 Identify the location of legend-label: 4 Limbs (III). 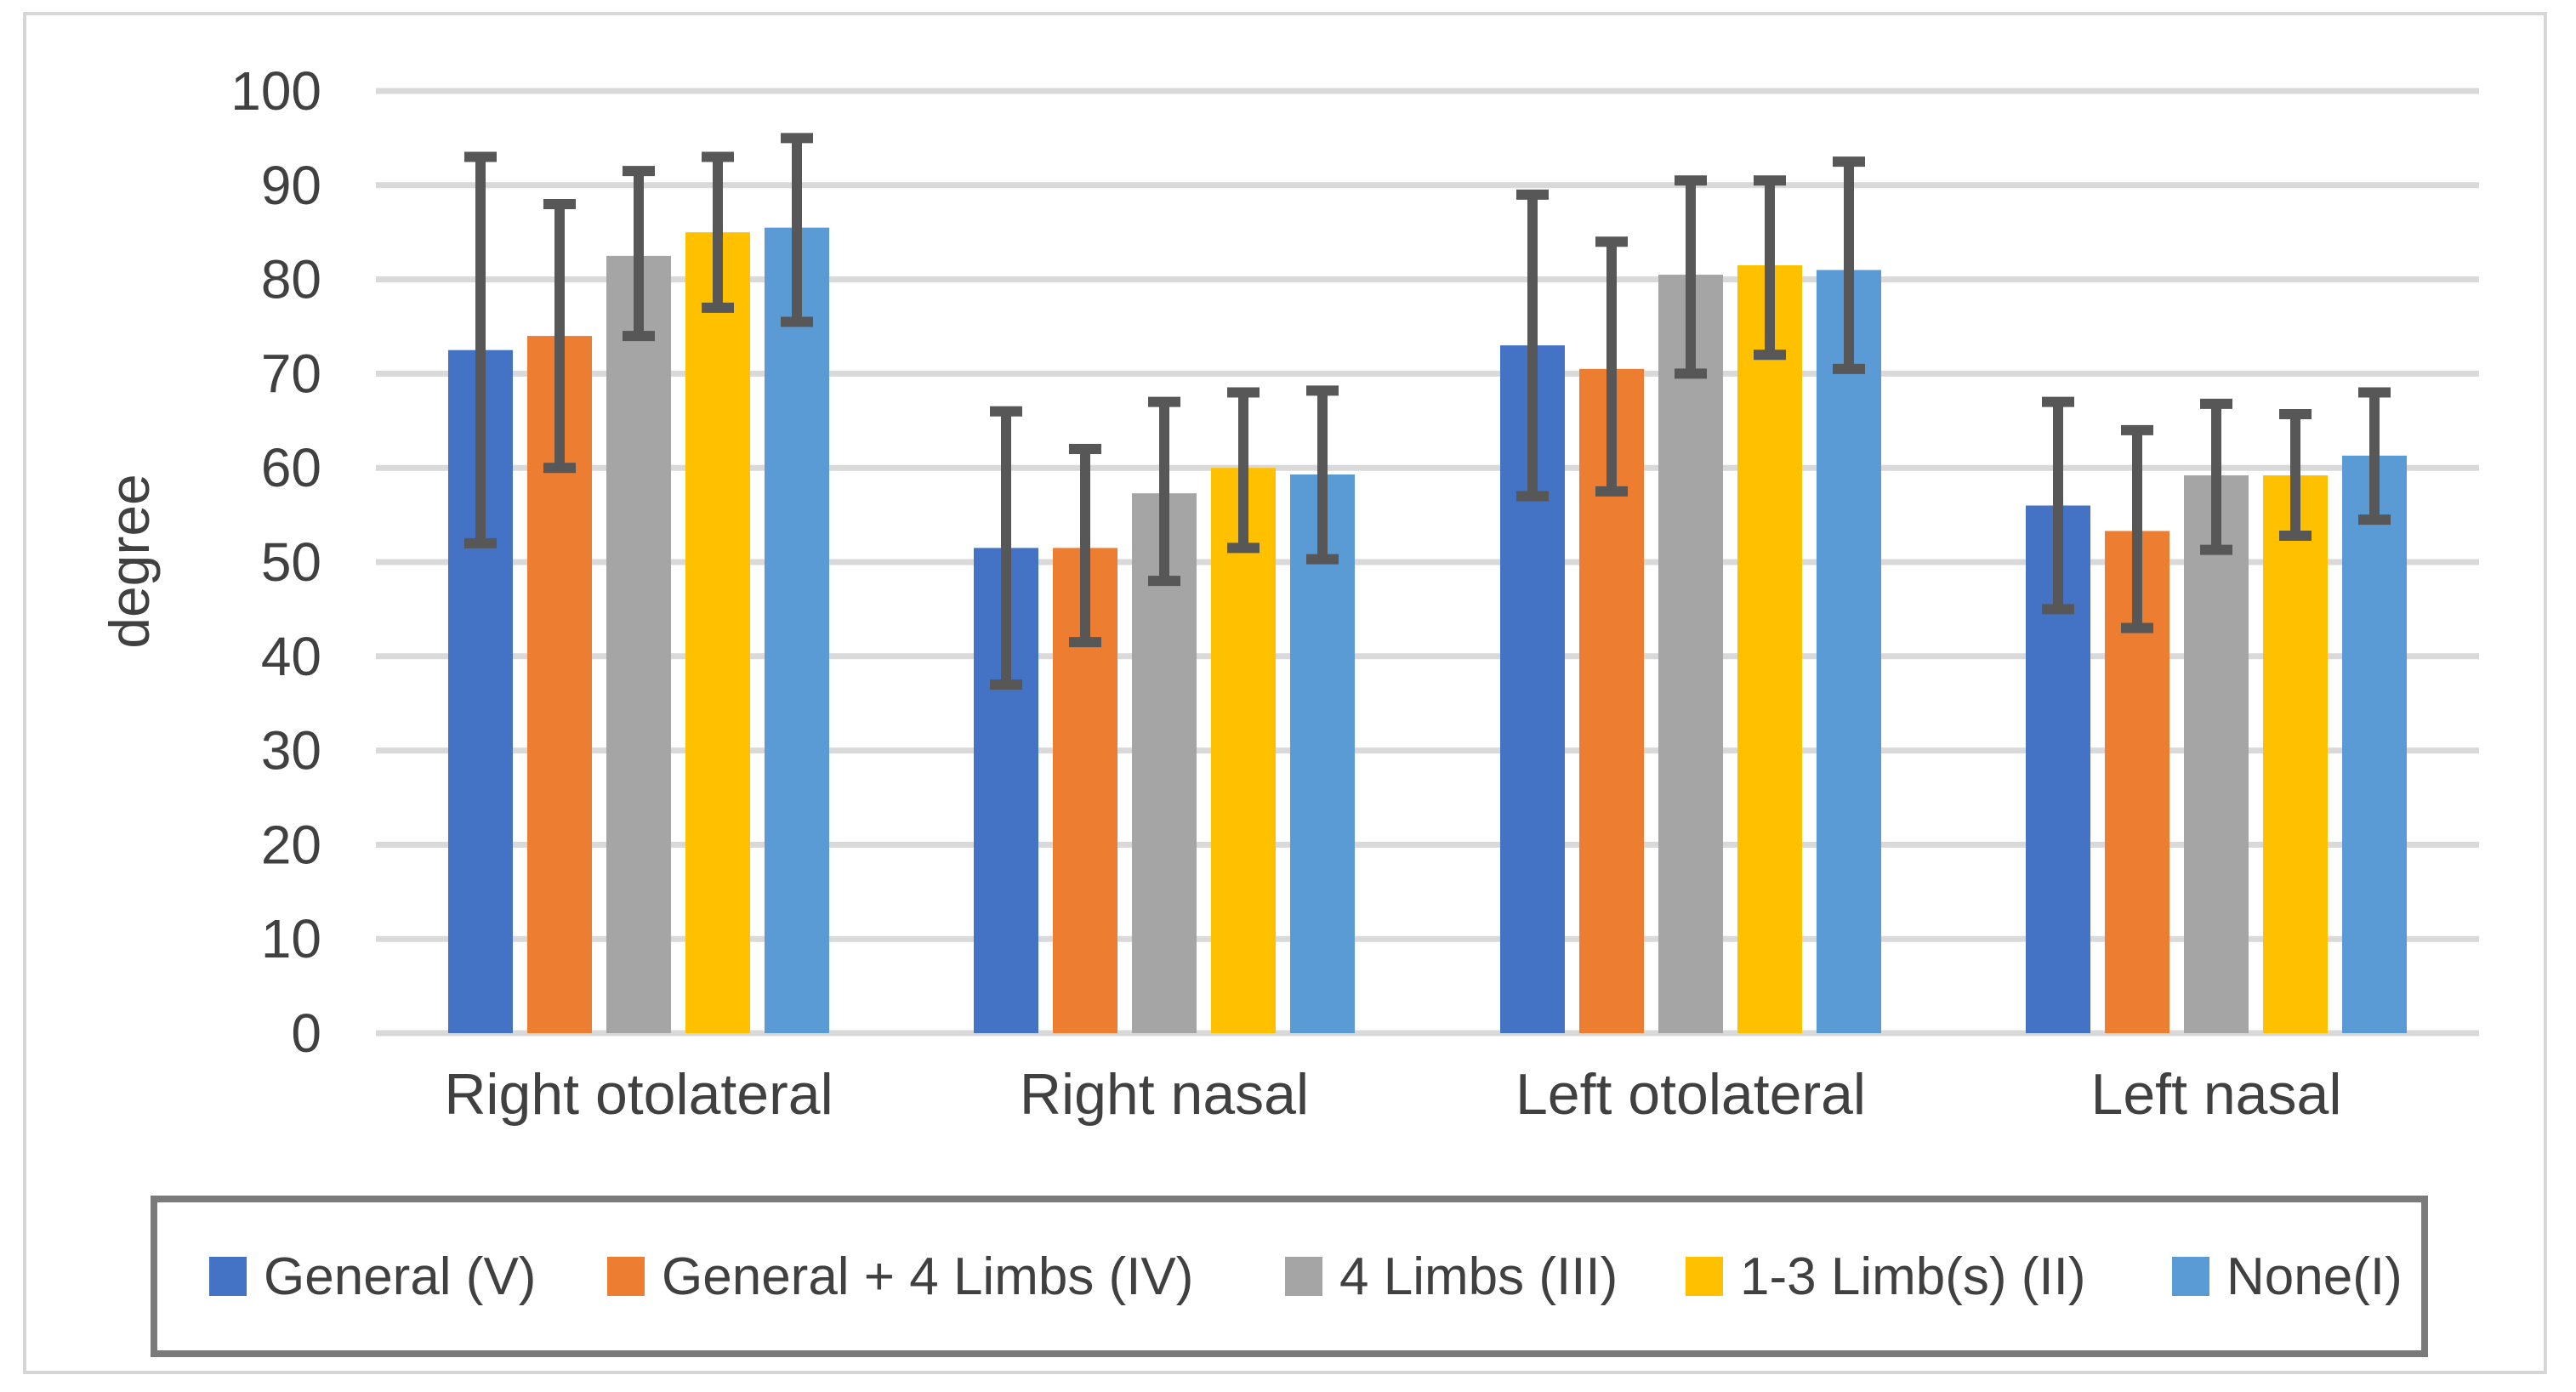
(1478, 1276).